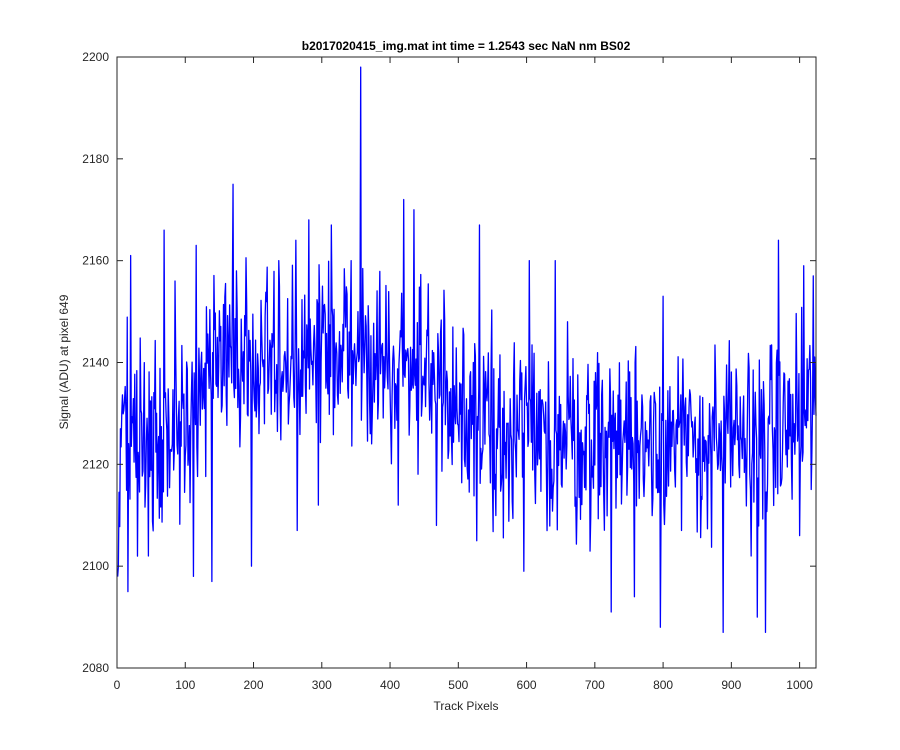 Image resolution: width=900 pixels, height=750 pixels. I want to click on y-axis-label: Signal (ADU) at pixel 649, so click(64, 361).